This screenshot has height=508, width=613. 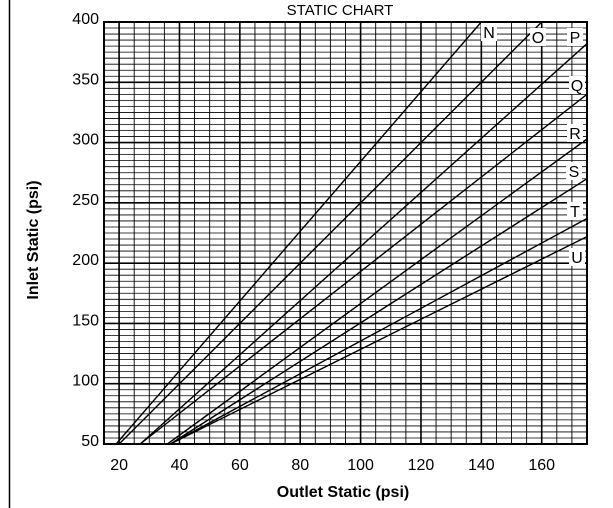 I want to click on series-label-n: N, so click(x=489, y=33).